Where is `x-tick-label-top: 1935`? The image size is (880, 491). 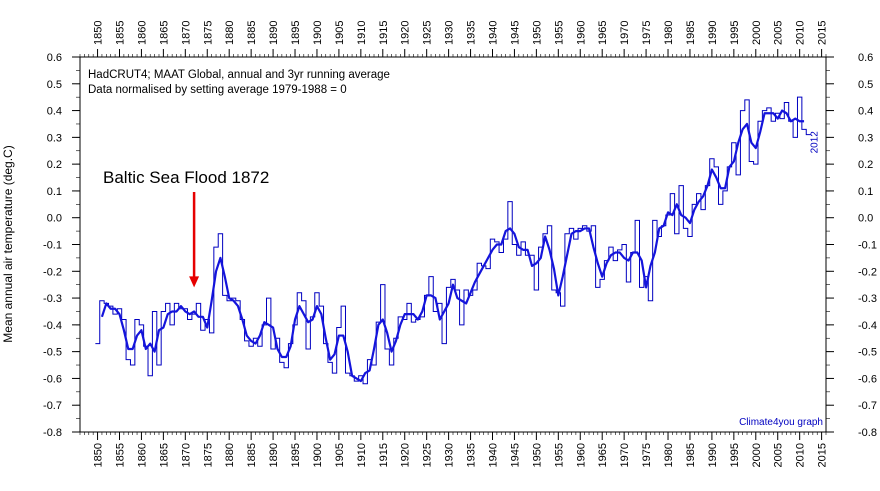 x-tick-label-top: 1935 is located at coordinates (472, 33).